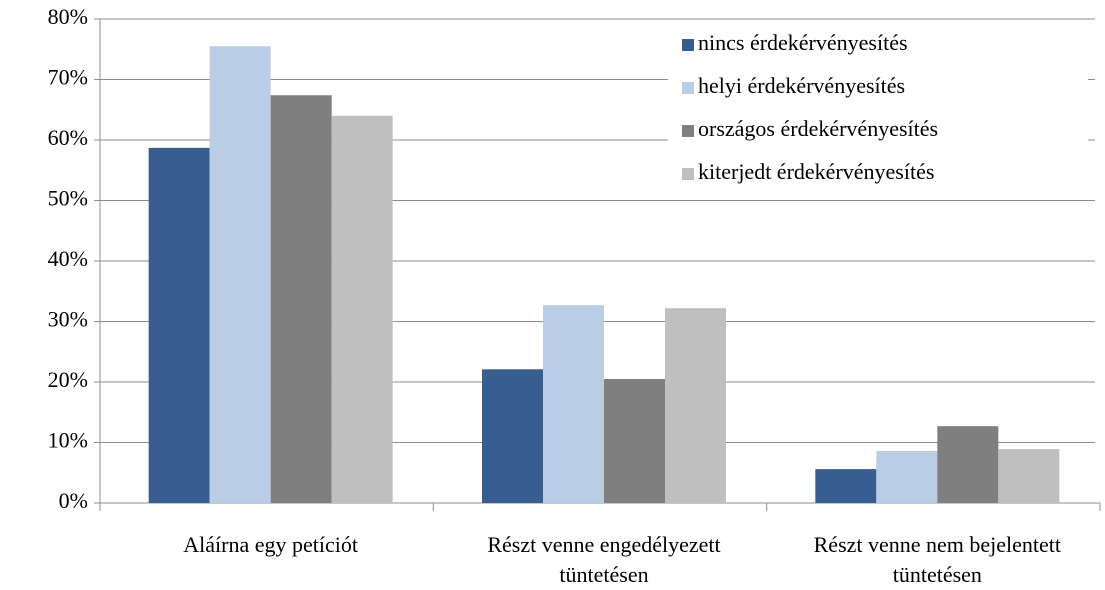 The height and width of the screenshot is (590, 1105). What do you see at coordinates (818, 128) in the screenshot?
I see `legend-label: országos érdekérvényesítés` at bounding box center [818, 128].